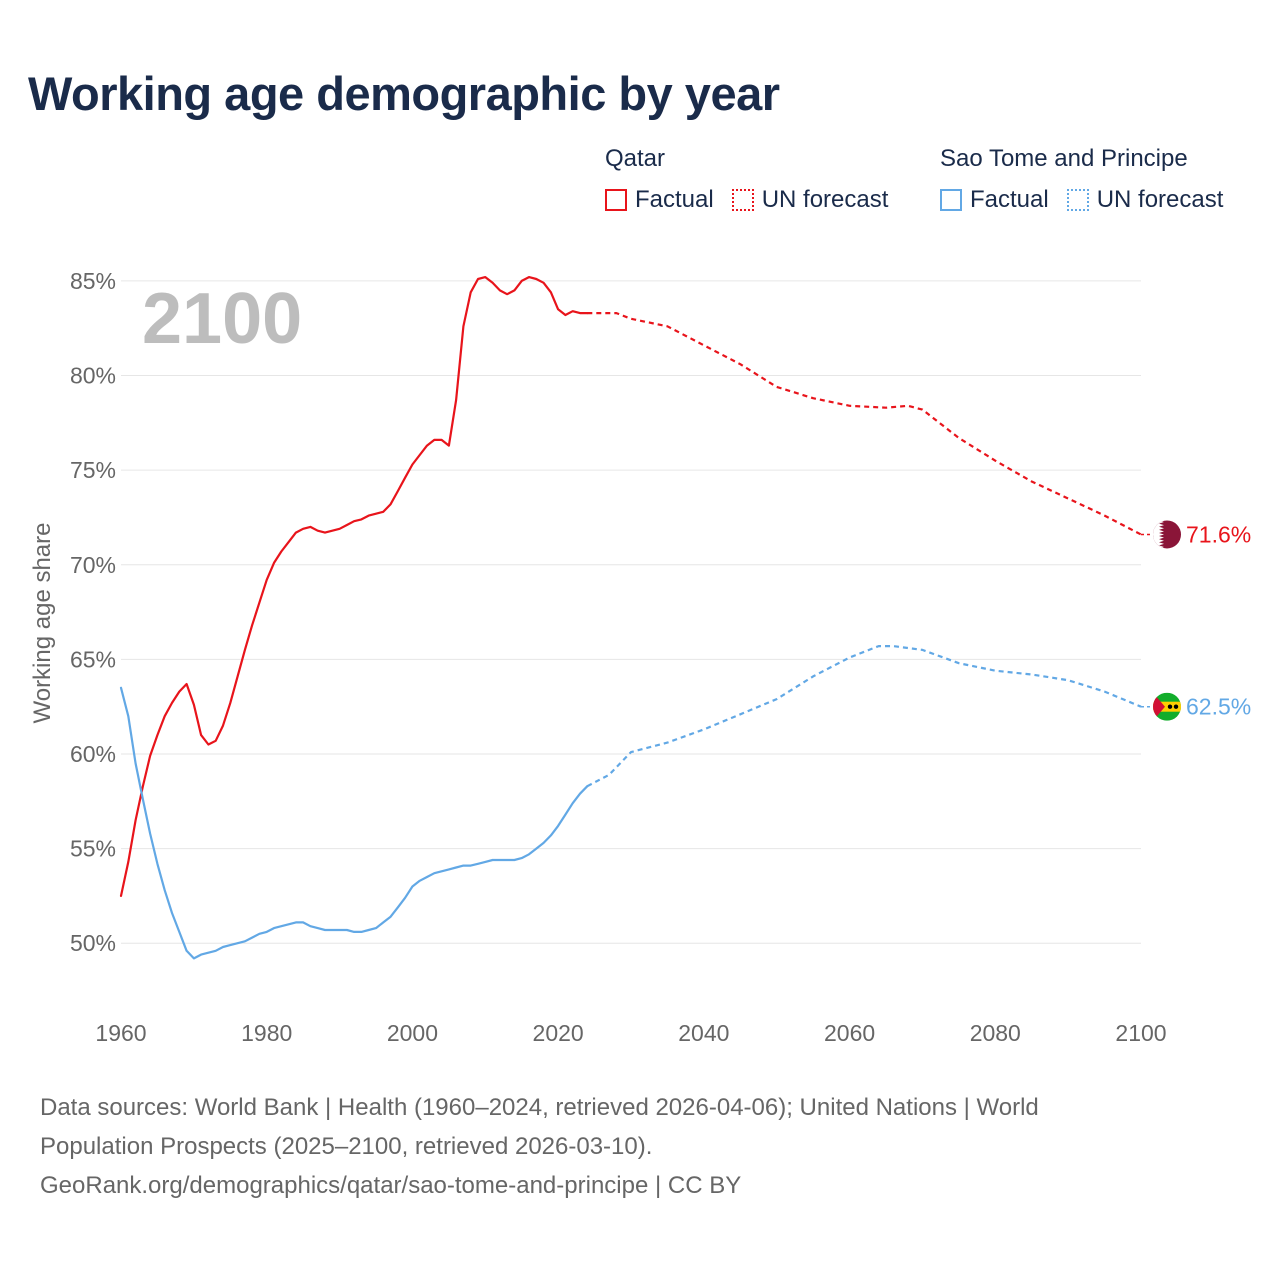  I want to click on page-title: Working age demographic by year, so click(404, 93).